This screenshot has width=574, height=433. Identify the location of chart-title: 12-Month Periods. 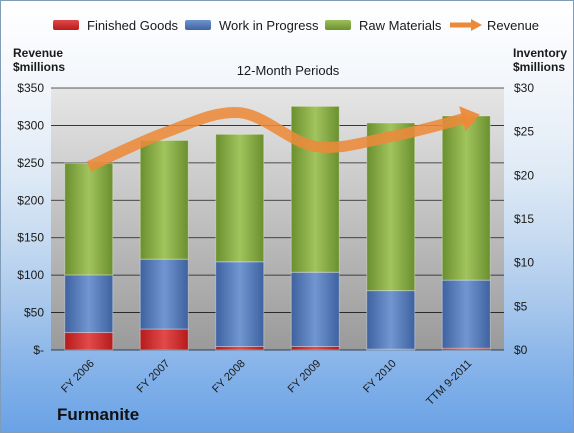
(288, 70).